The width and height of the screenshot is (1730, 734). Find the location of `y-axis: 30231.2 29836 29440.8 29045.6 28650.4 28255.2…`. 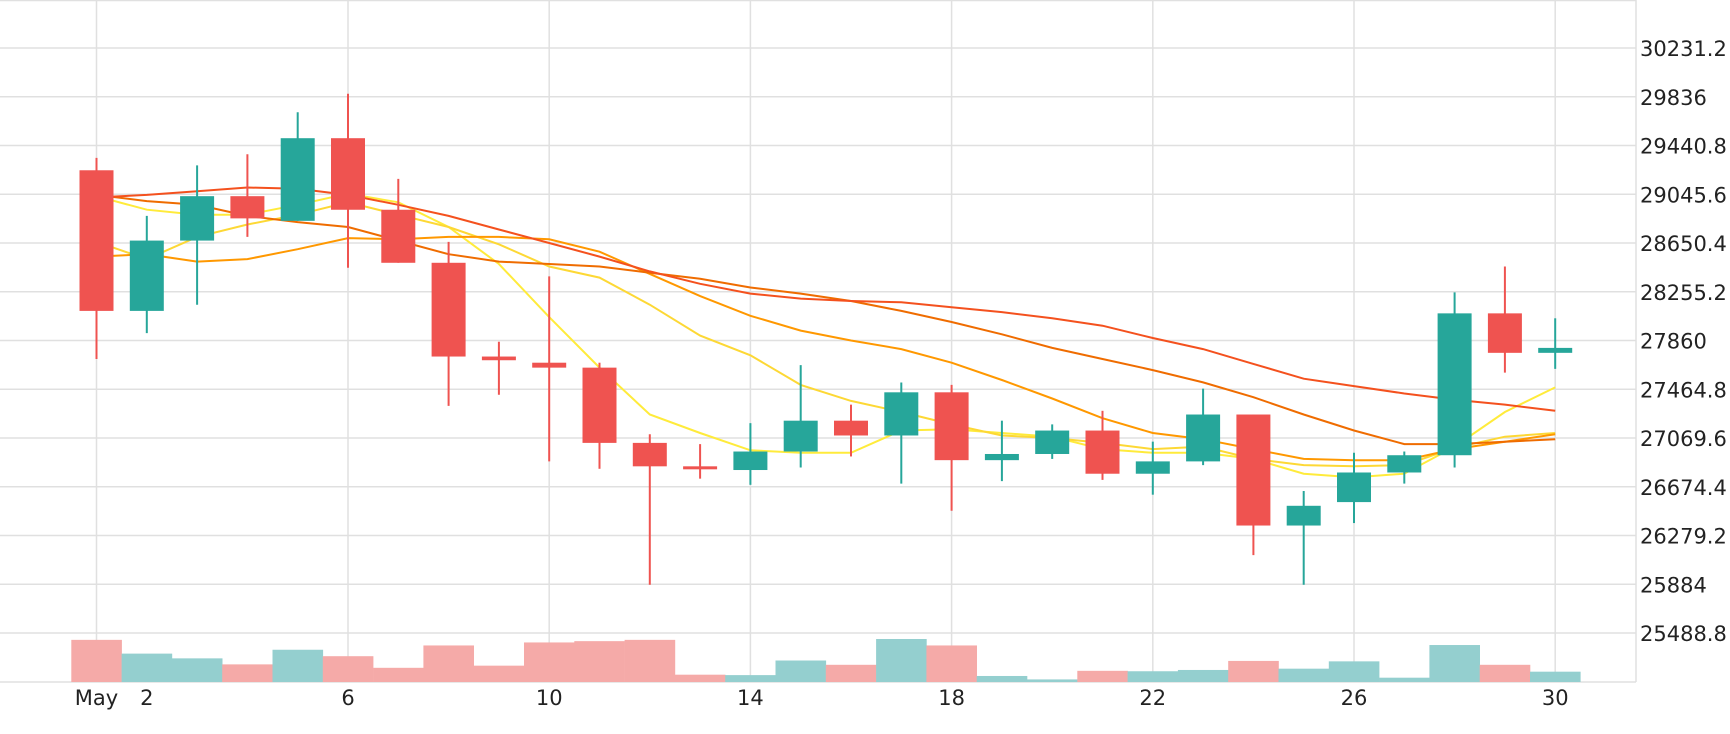

y-axis: 30231.2 29836 29440.8 29045.6 28650.4 28255.2… is located at coordinates (1683, 341).